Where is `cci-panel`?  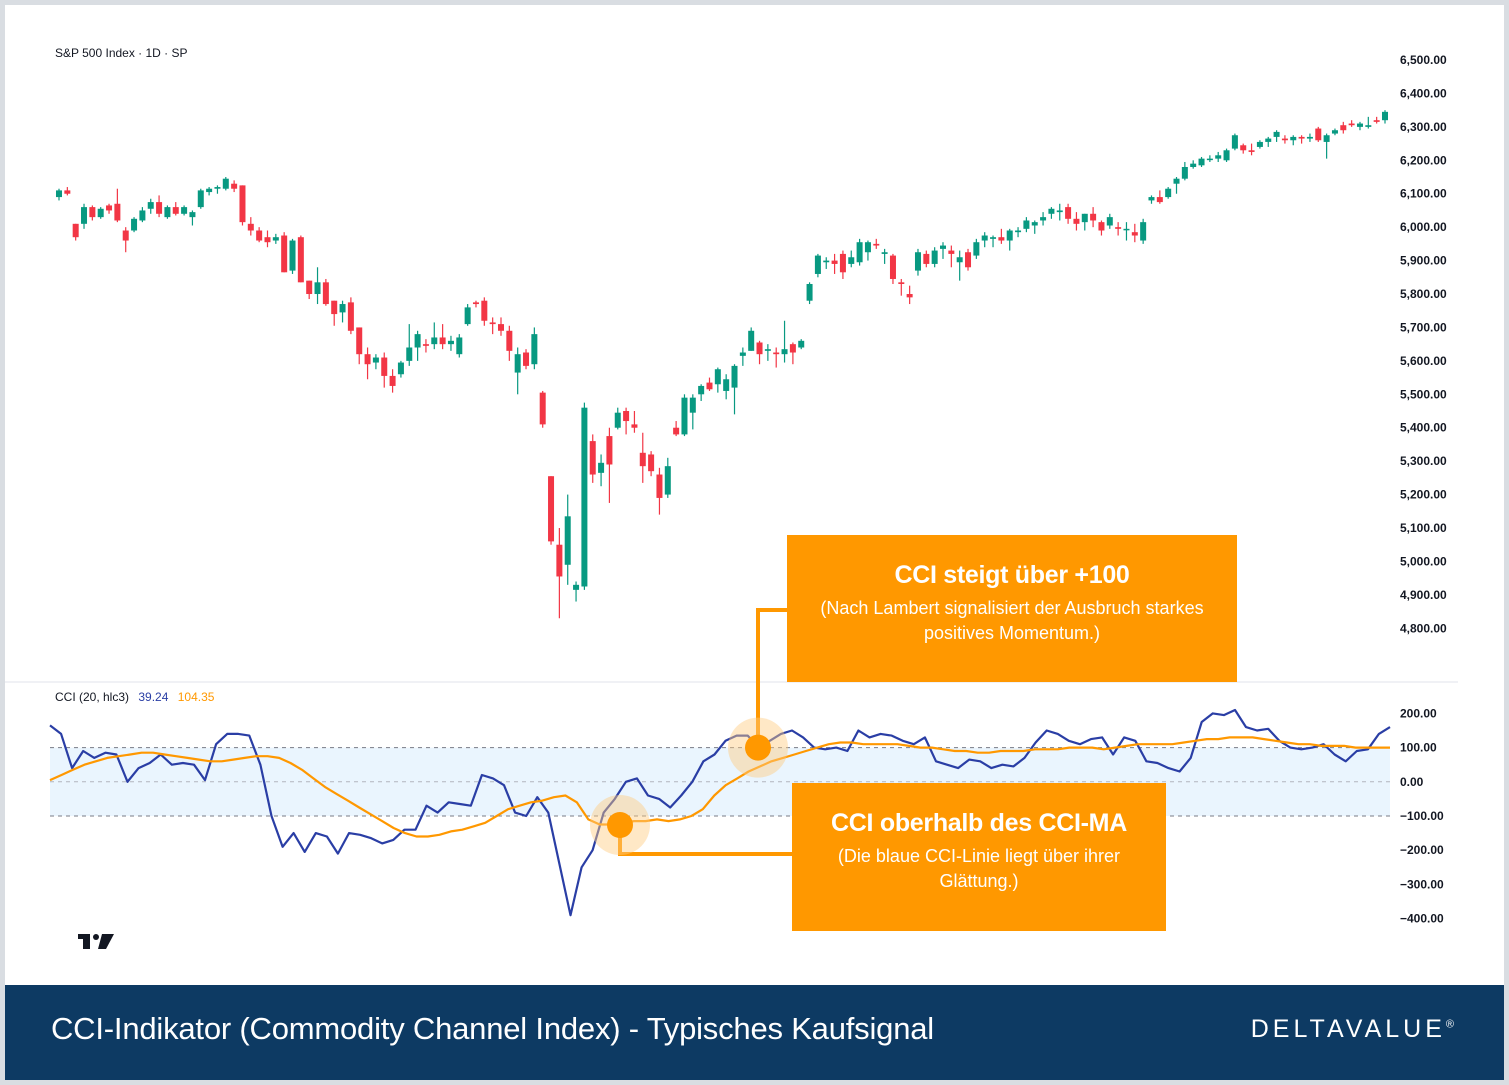 cci-panel is located at coordinates (720, 782).